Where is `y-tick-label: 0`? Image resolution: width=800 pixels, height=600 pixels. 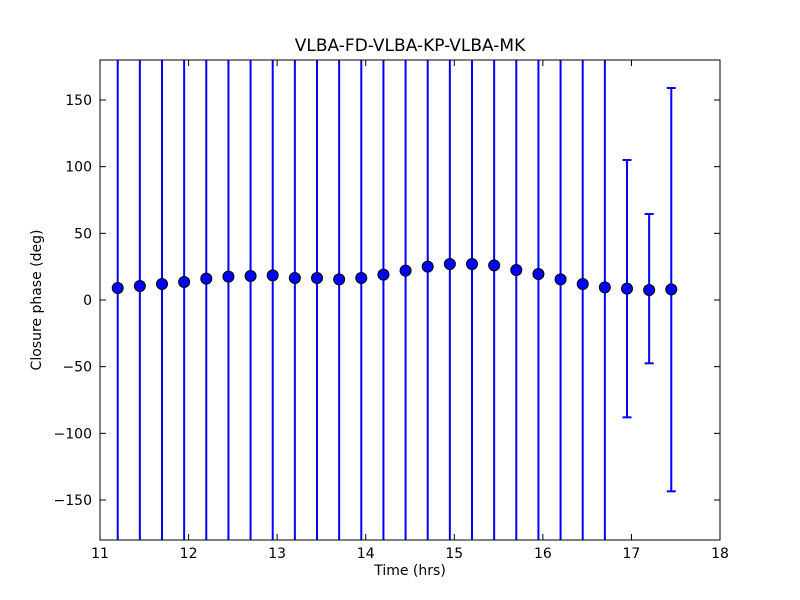 y-tick-label: 0 is located at coordinates (87, 301).